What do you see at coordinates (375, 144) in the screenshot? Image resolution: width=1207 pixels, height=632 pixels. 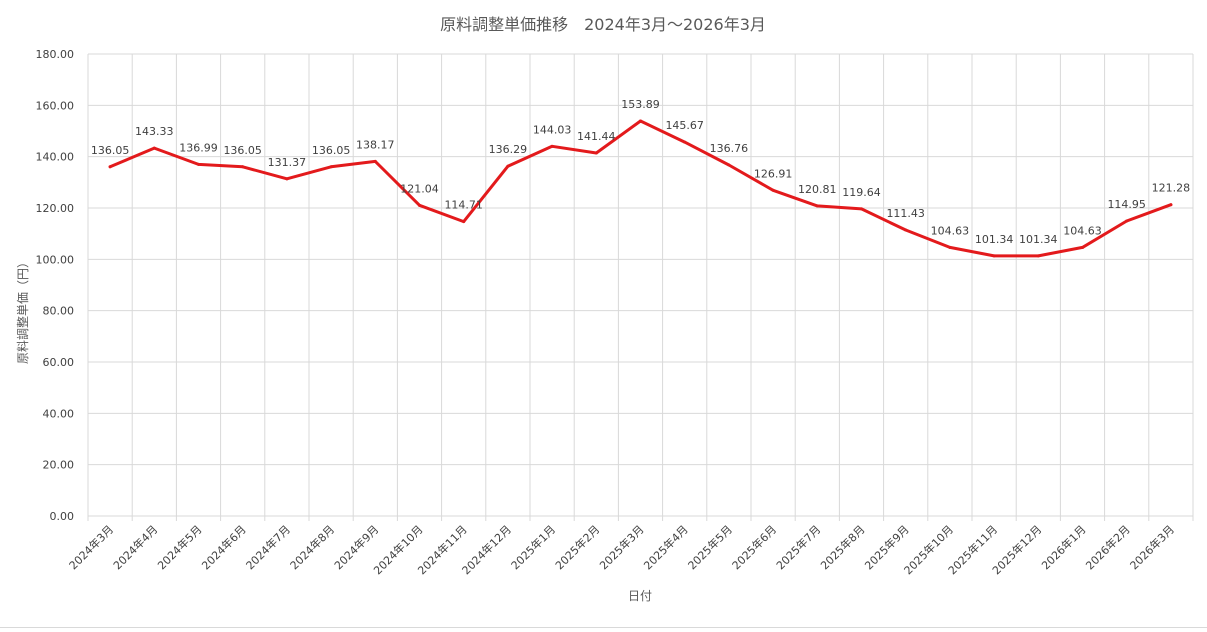 I see `data-label: 138.17` at bounding box center [375, 144].